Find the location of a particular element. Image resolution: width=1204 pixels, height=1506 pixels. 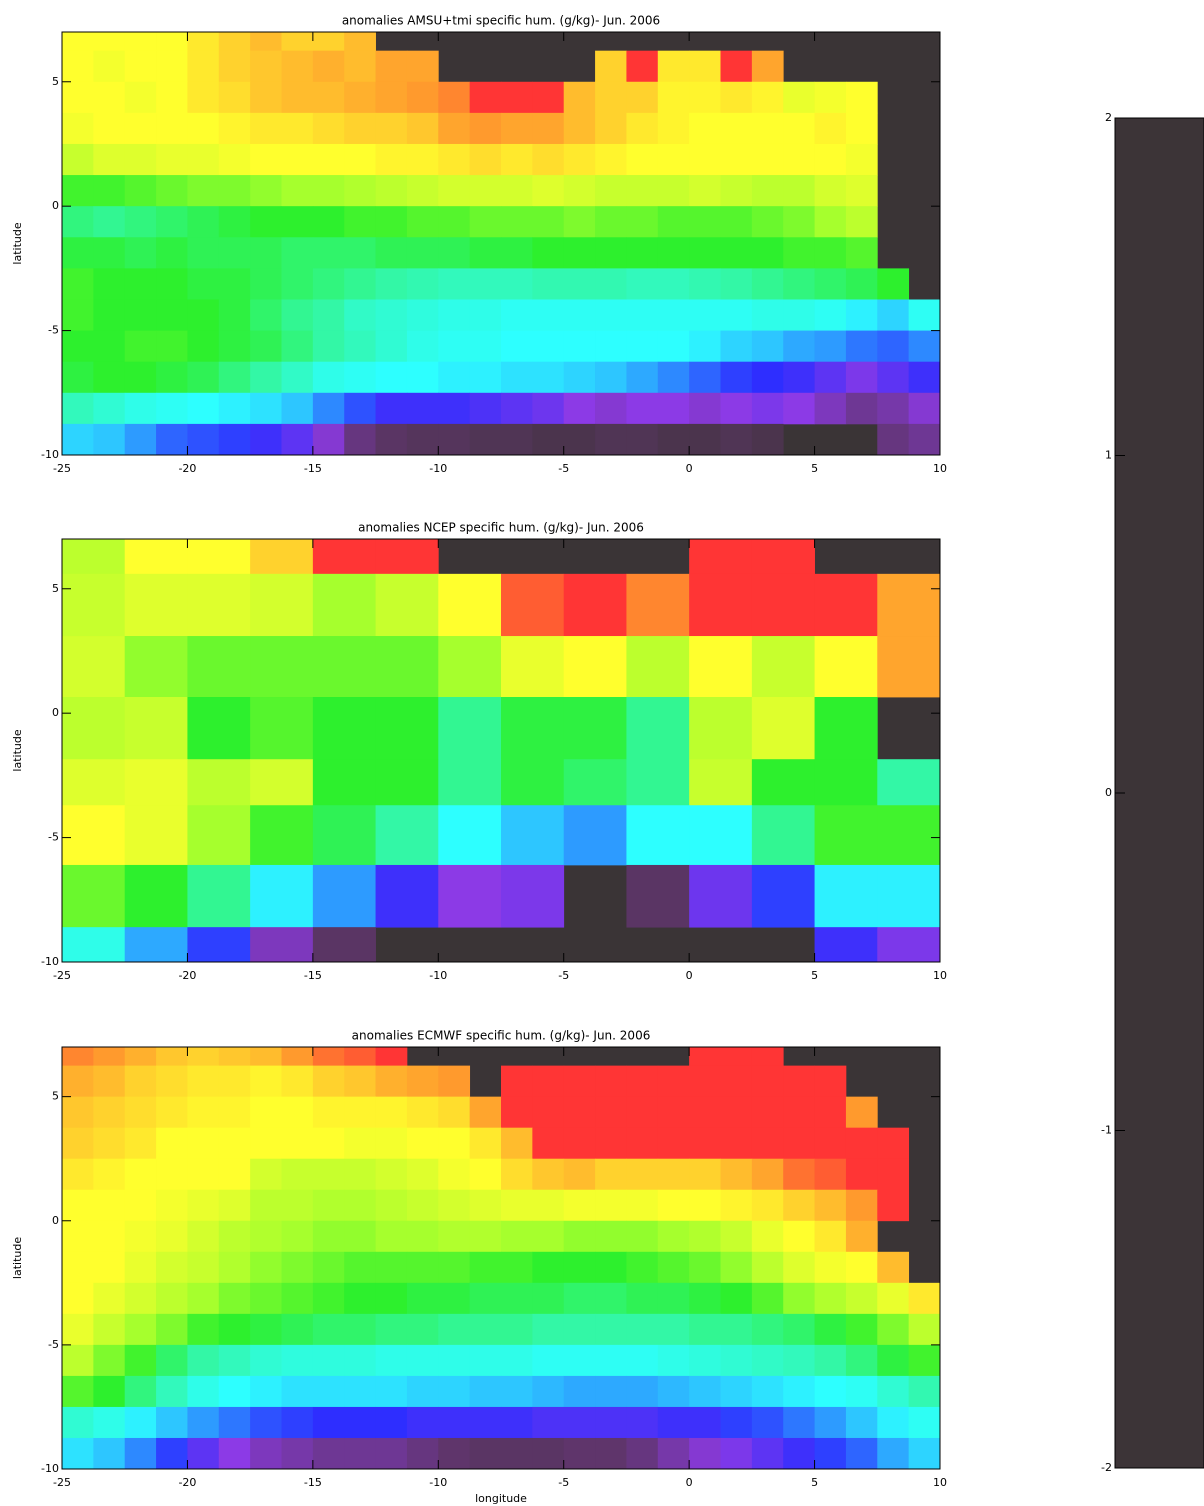

x-tick-label: -5 is located at coordinates (563, 975).